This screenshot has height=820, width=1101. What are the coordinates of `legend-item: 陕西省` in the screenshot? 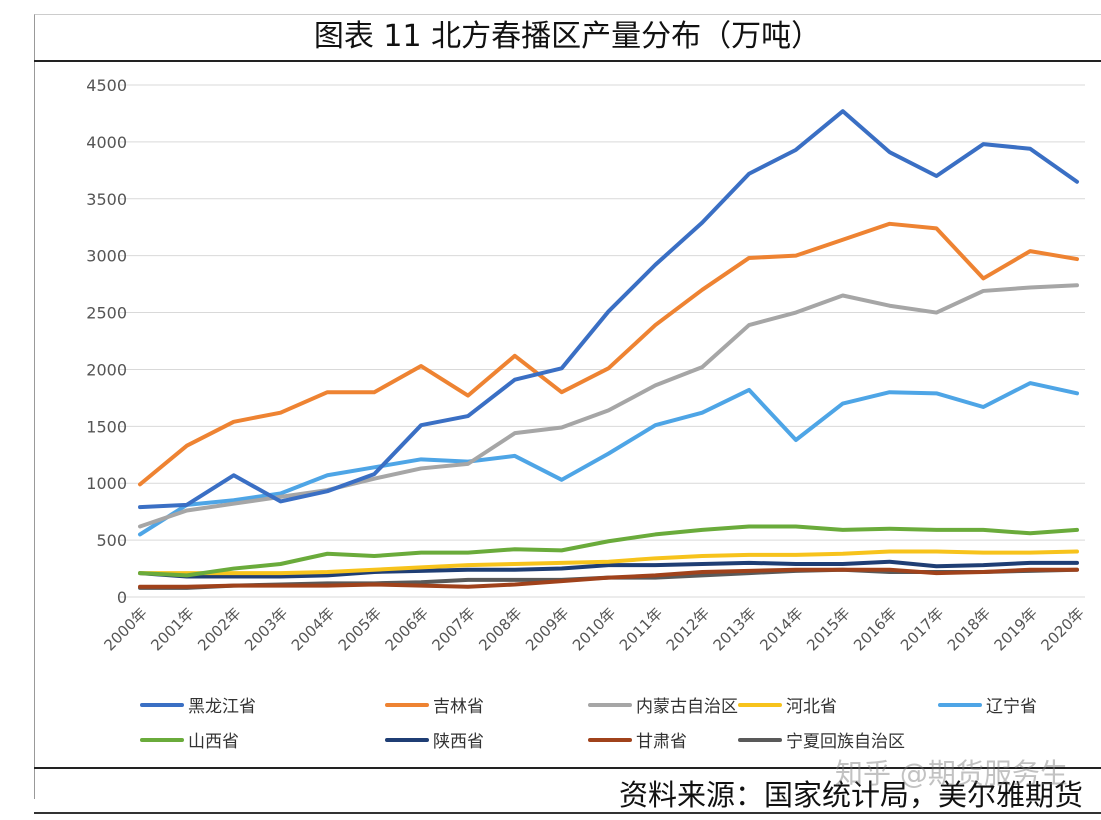 It's located at (434, 739).